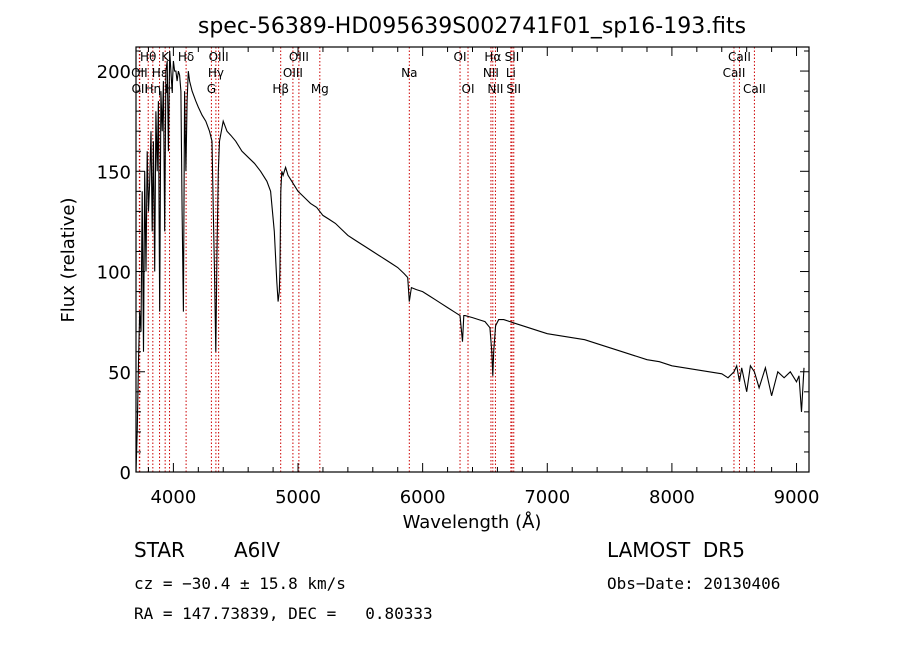 The image size is (900, 649). Describe the element at coordinates (165, 57) in the screenshot. I see `spectral-line-label: K` at that location.